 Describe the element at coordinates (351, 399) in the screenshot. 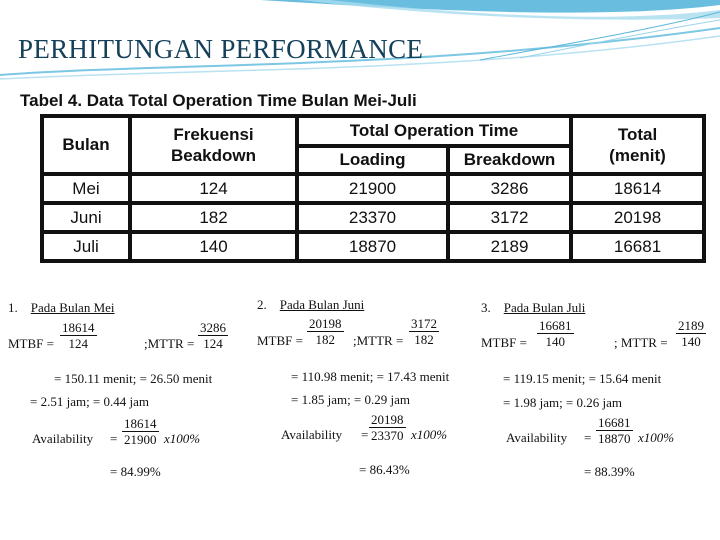

I see `hours-result: = 1.85 jam; = 0.29 jam` at that location.